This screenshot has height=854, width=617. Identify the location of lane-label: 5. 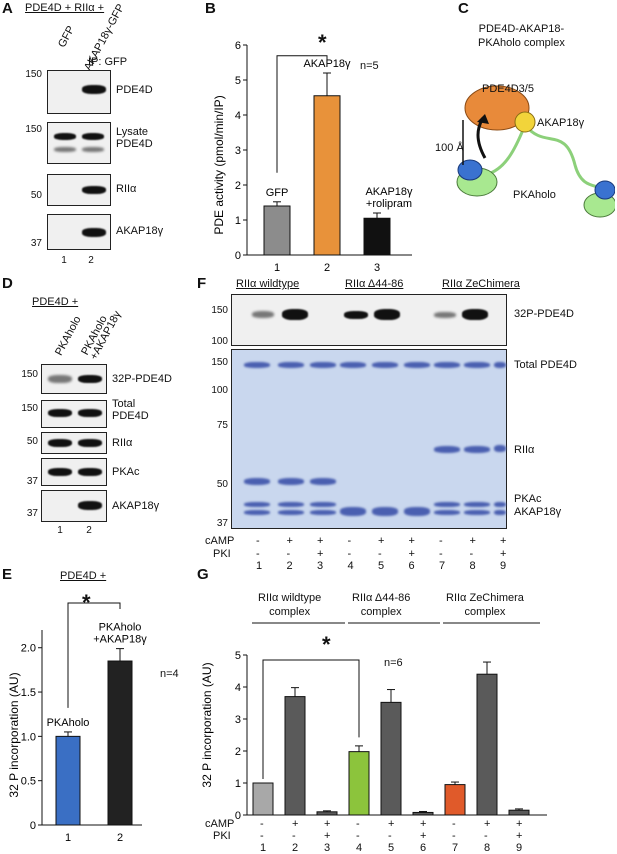
(381, 566).